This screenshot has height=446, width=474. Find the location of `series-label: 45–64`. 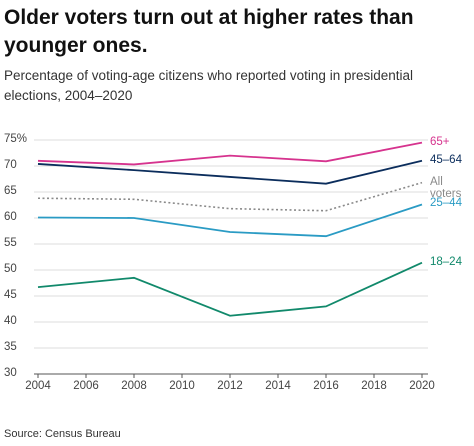

series-label: 45–64 is located at coordinates (446, 159).